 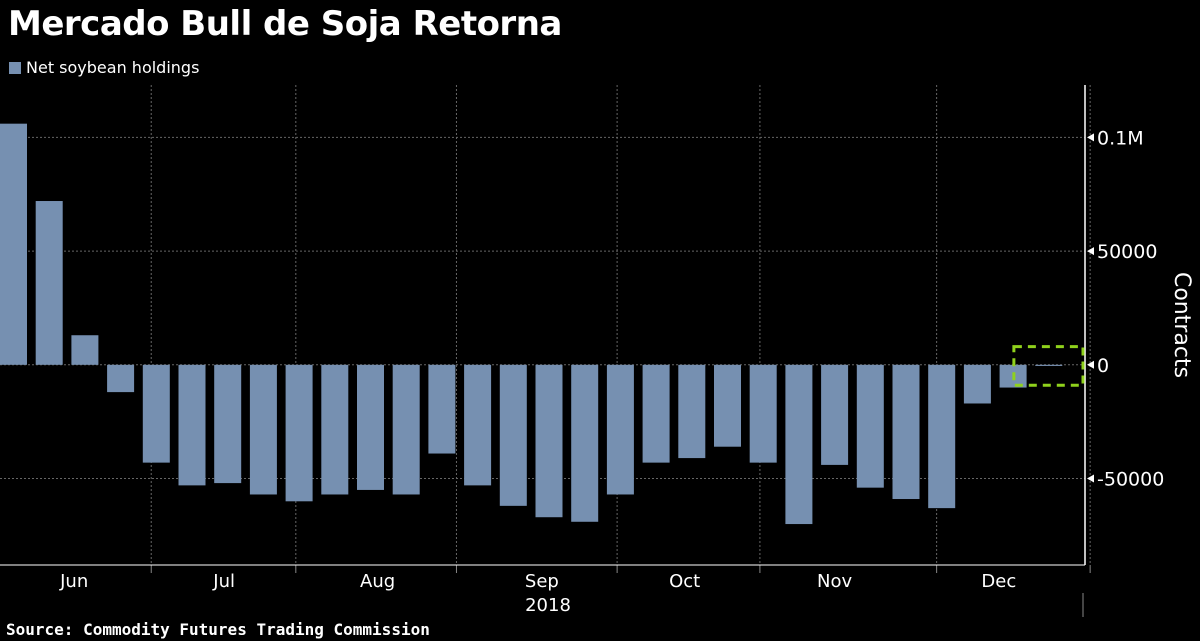 I want to click on y-axis-label: Contracts, so click(x=1181, y=325).